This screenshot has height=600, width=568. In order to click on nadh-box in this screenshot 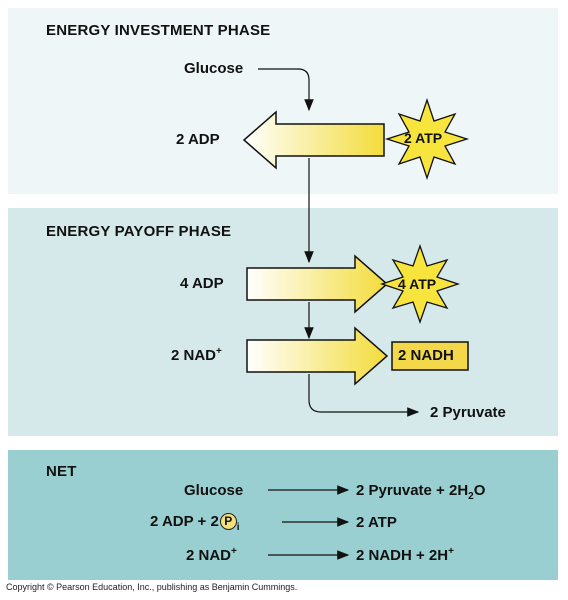, I will do `click(430, 356)`.